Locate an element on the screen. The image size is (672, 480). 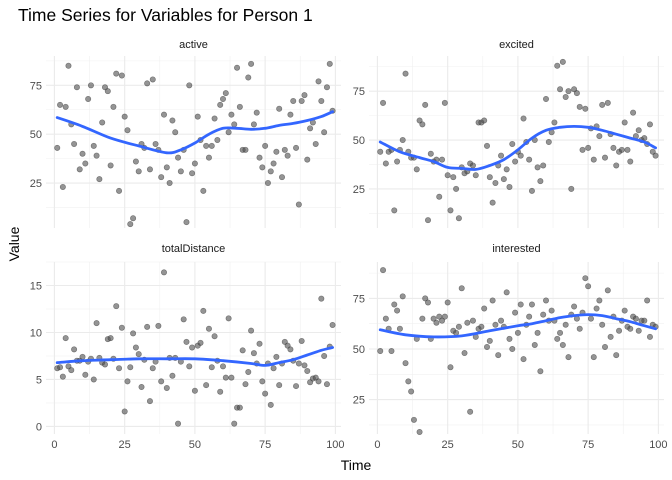
panel-title-totalDistance: totalDistance is located at coordinates (194, 249).